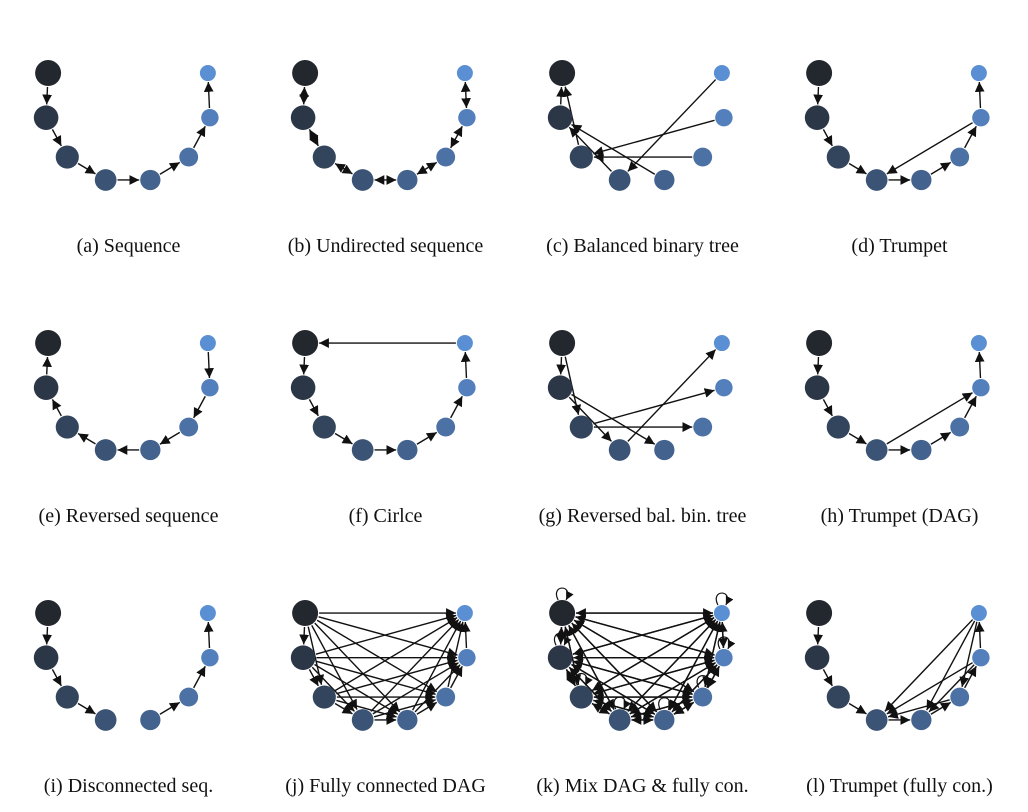 The width and height of the screenshot is (1028, 812). Describe the element at coordinates (909, 786) in the screenshot. I see `panel-title: Trumpet (fully con.)` at that location.